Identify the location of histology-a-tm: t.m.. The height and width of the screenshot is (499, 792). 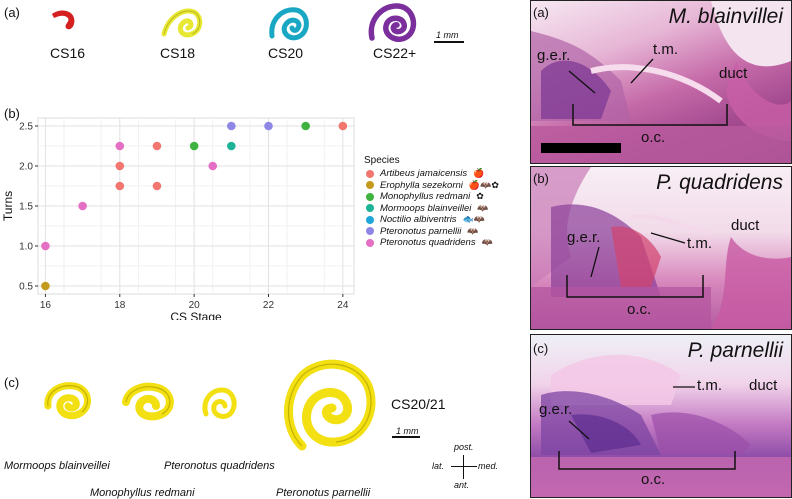
(665, 49).